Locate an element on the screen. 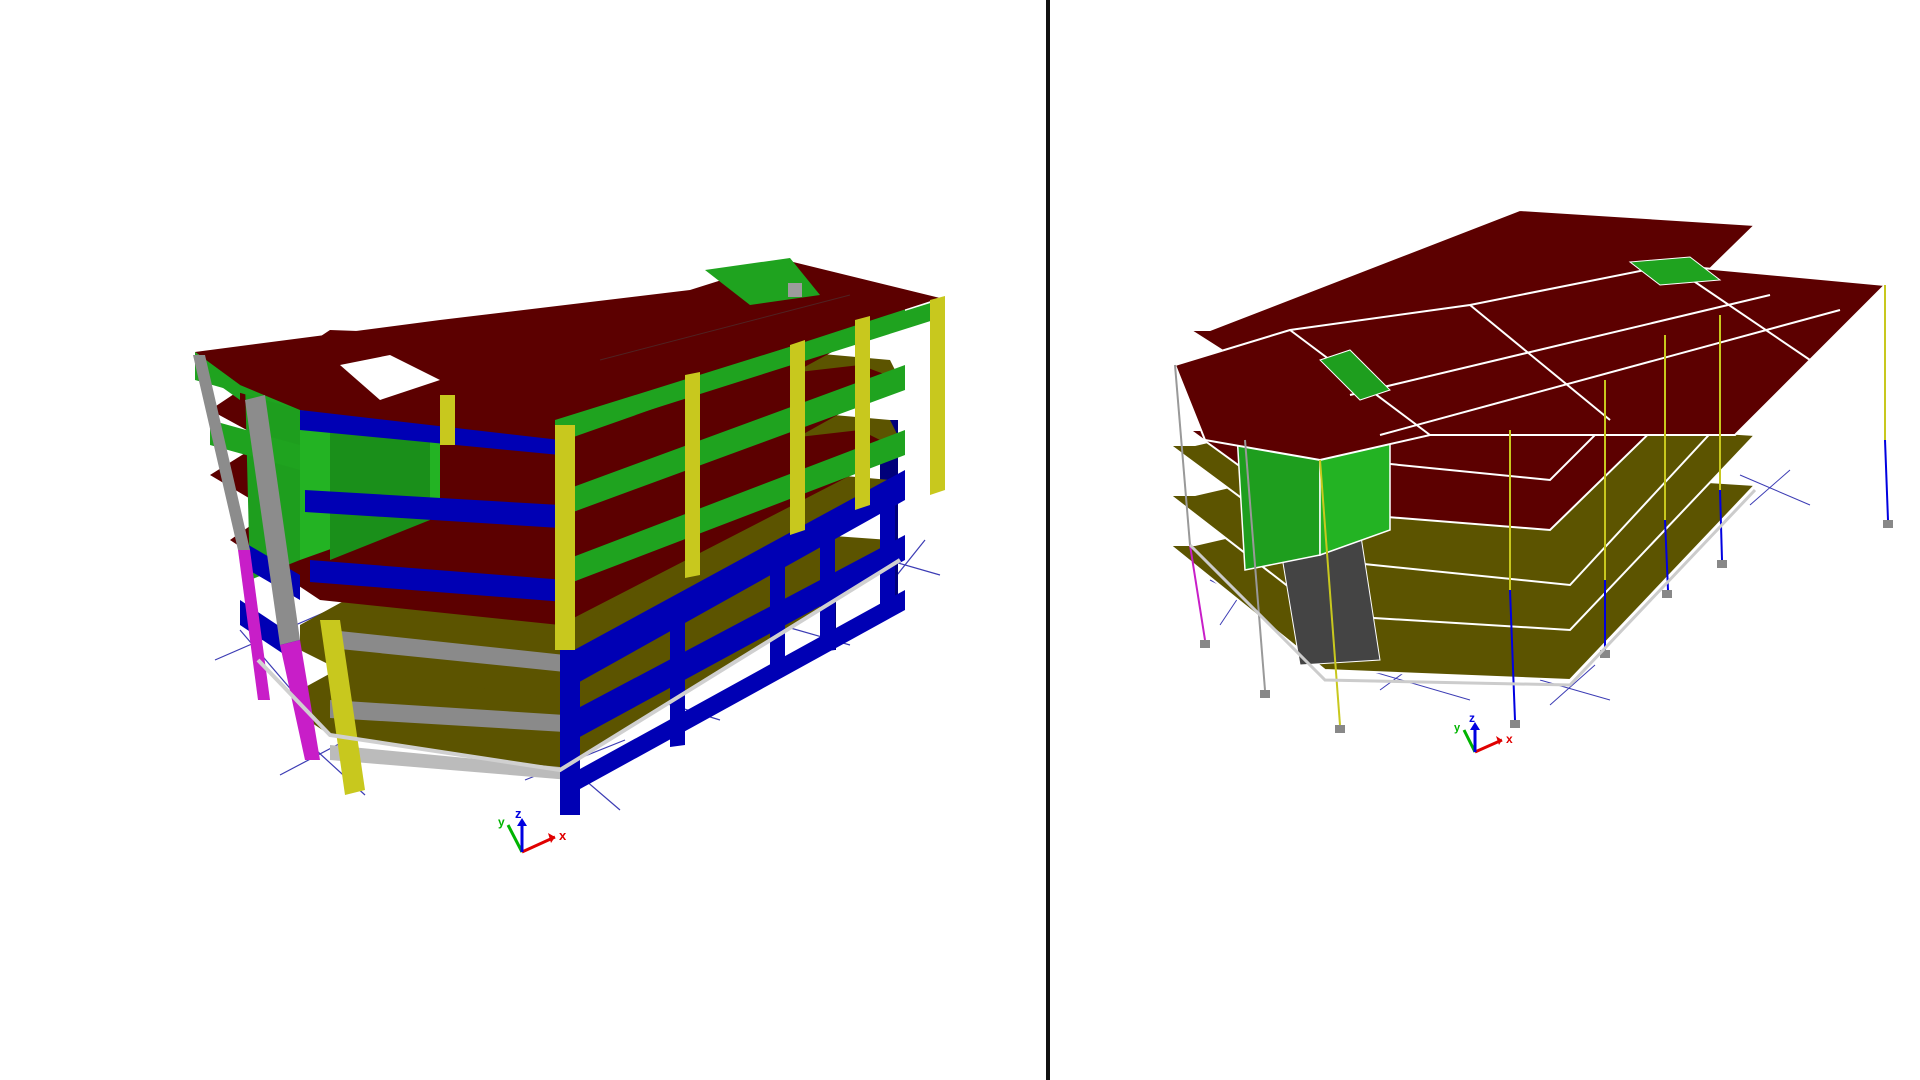  axis-label-z-right: z is located at coordinates (1472, 718).